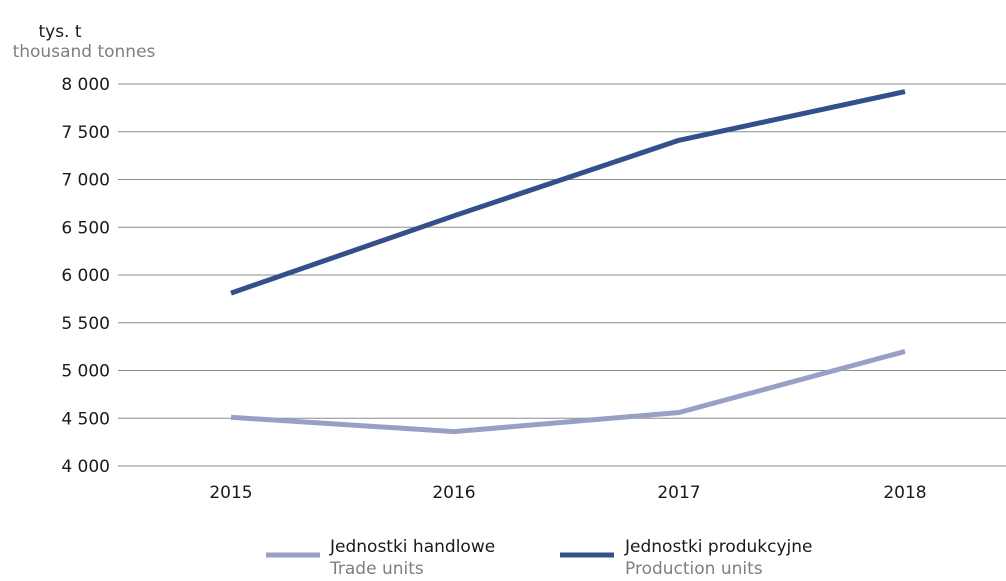  I want to click on x-tick-label: 2018, so click(904, 493).